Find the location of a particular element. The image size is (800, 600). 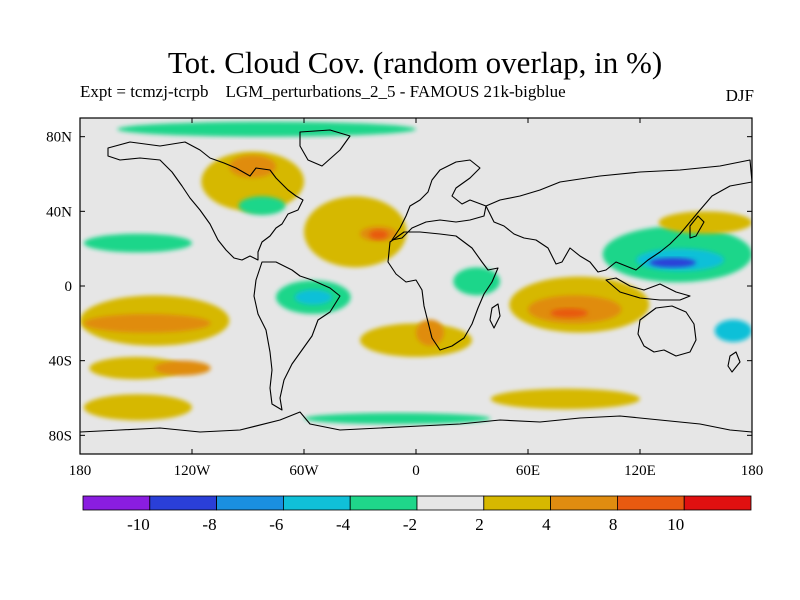

region-north-pacific-west-positive is located at coordinates (705, 222).